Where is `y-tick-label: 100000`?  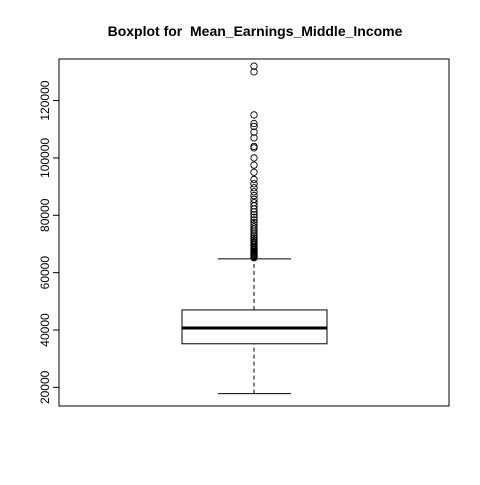 y-tick-label: 100000 is located at coordinates (45, 158).